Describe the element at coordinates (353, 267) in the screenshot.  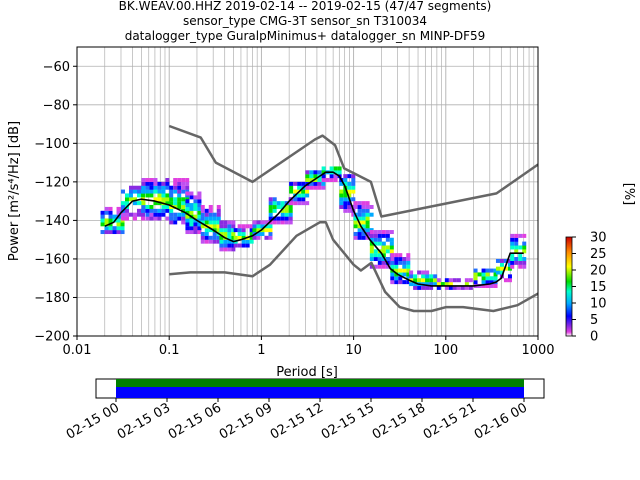
I see `series-noise-model-low` at that location.